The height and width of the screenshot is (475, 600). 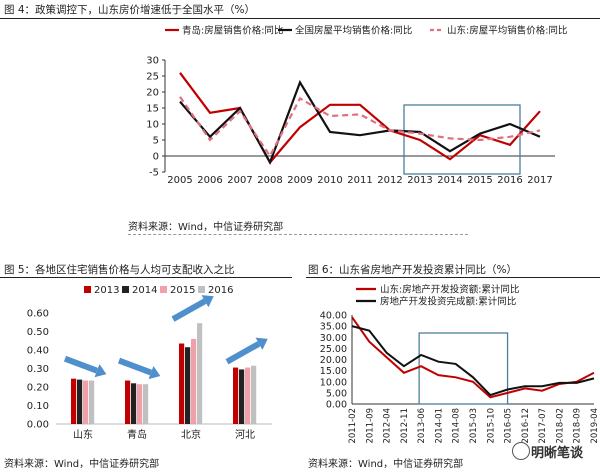 What do you see at coordinates (353, 31) in the screenshot?
I see `legend-label: 全国房屋平均销售价格:同比` at bounding box center [353, 31].